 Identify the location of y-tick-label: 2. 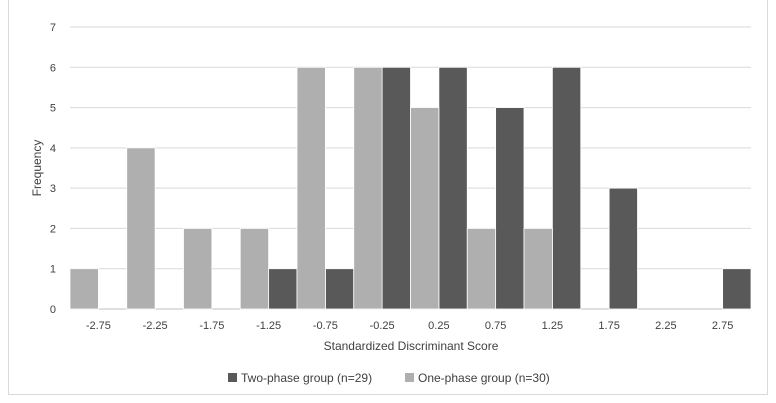
(53, 229).